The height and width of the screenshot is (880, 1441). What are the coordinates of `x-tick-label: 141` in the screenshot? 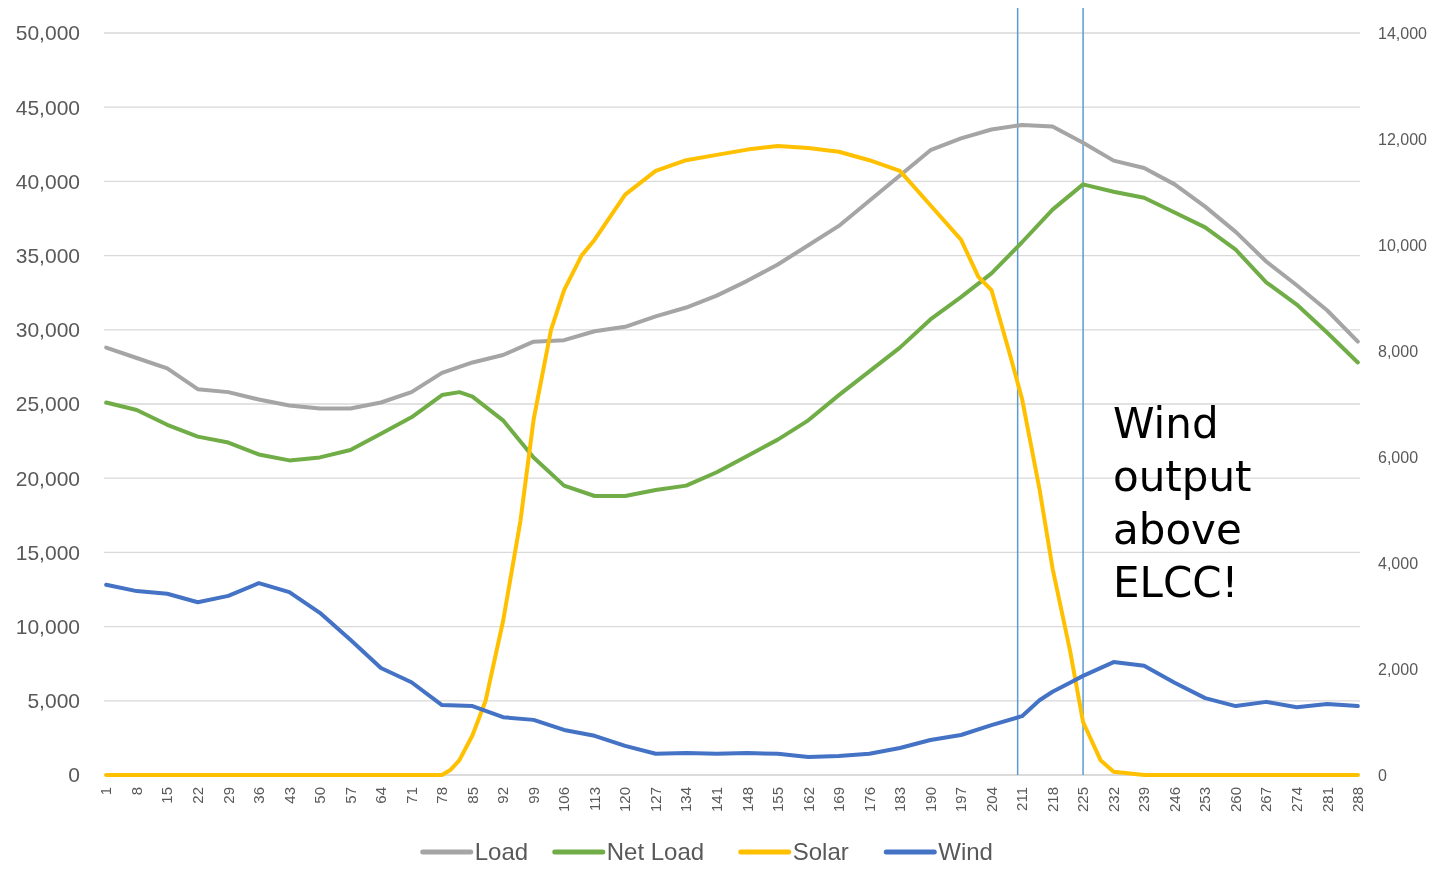 It's located at (716, 800).